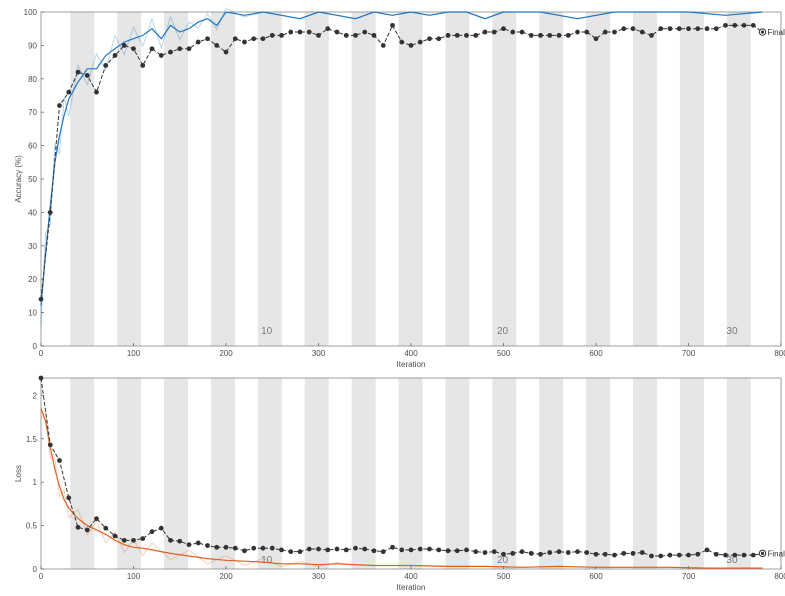 The height and width of the screenshot is (596, 785). I want to click on y-tick-label: 20, so click(32, 279).